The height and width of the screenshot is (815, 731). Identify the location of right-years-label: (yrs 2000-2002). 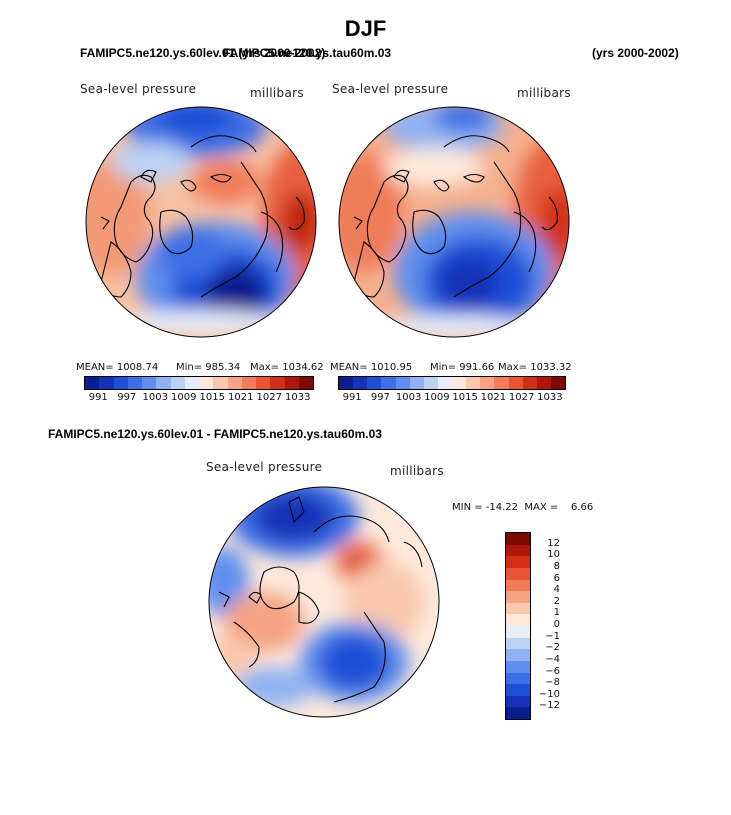
(635, 53).